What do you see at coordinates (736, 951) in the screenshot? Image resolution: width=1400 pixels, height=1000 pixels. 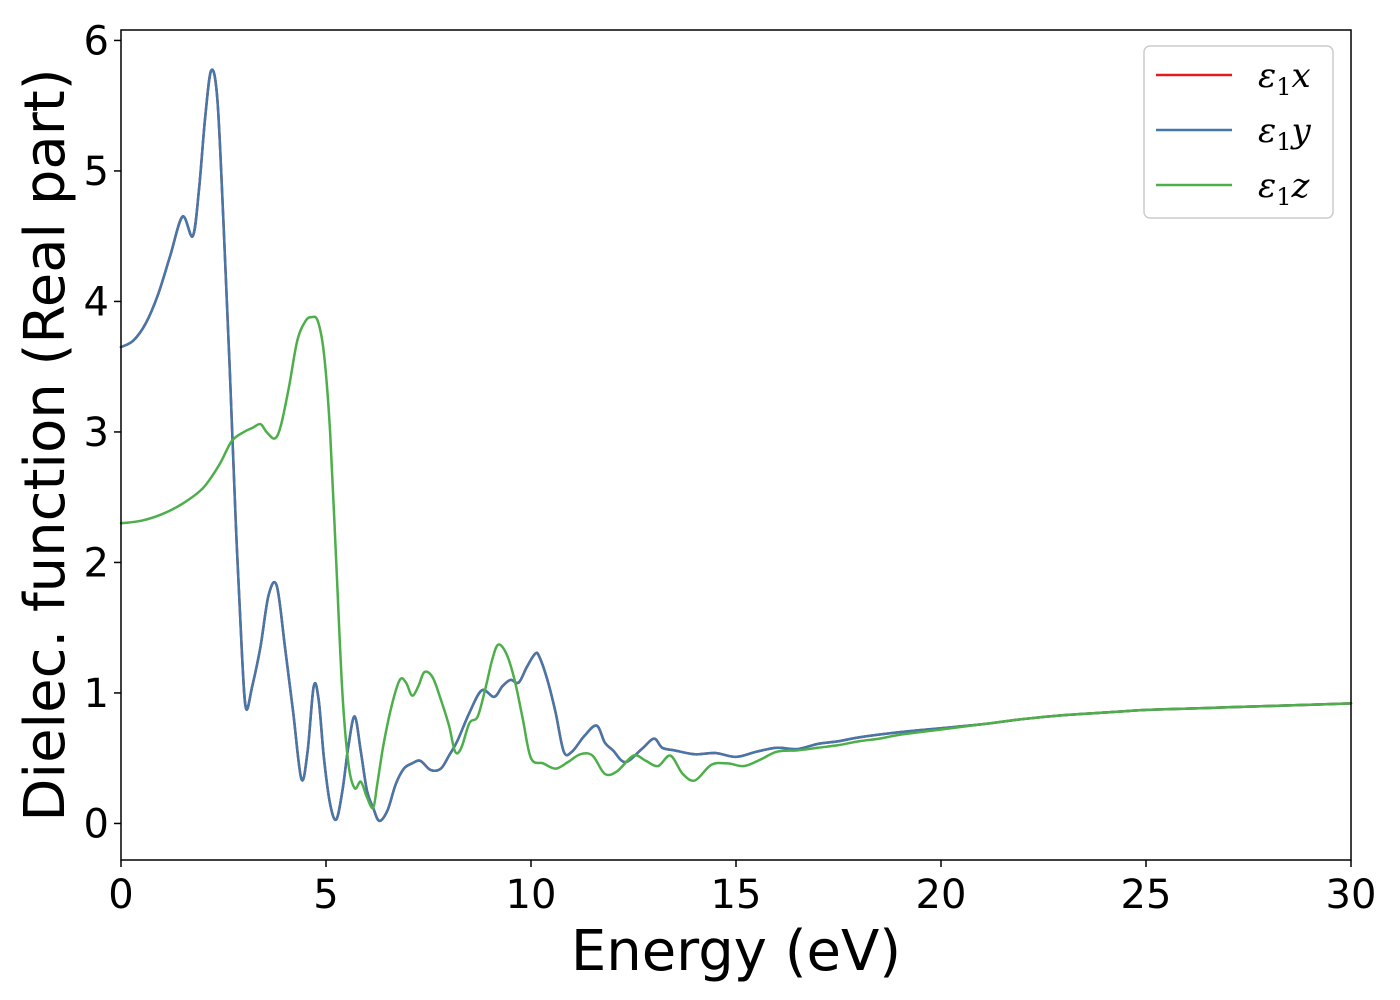 I see `x-axis-label: Energy (eV)` at bounding box center [736, 951].